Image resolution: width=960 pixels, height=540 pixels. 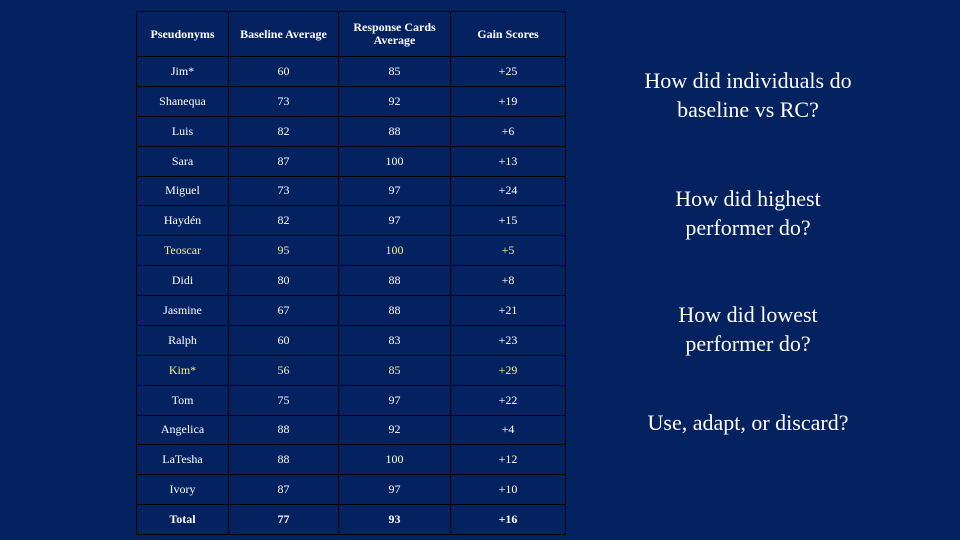 I want to click on table-row: Teoscar 95 100 +5, so click(x=351, y=251).